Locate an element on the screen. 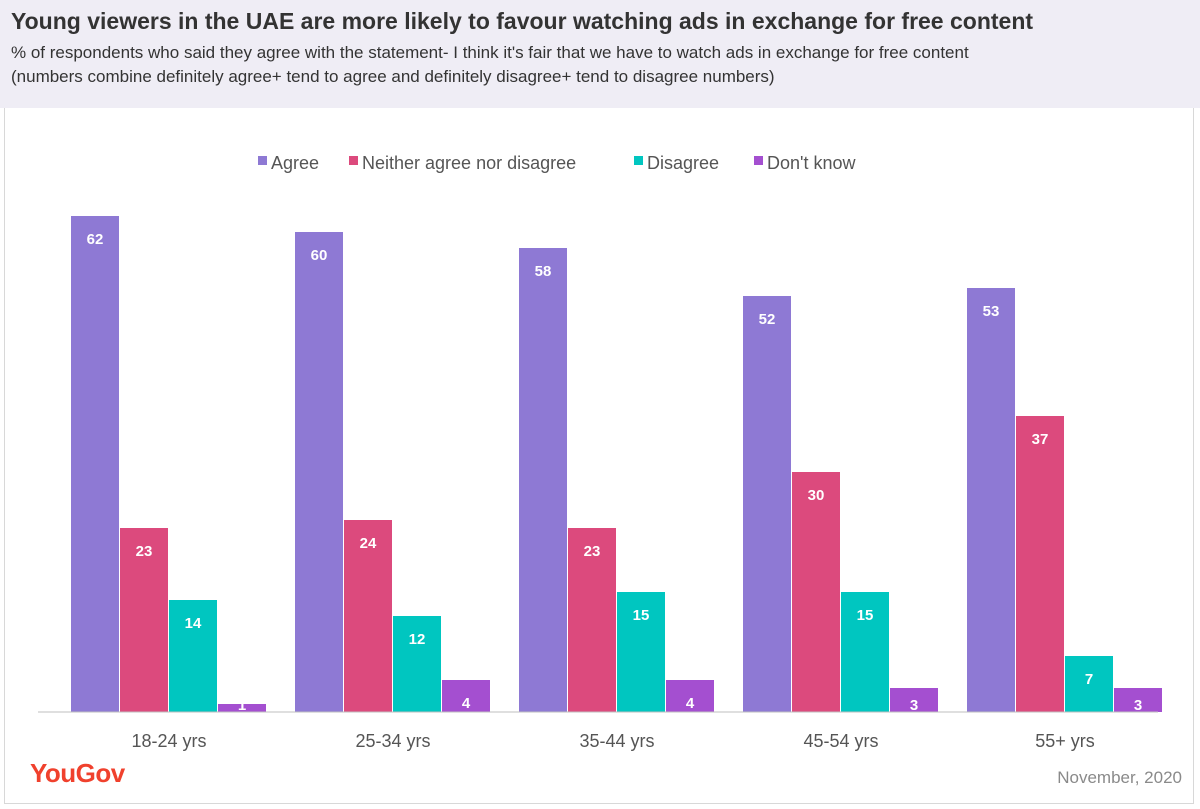 The height and width of the screenshot is (809, 1200). legend-item-0: Agree is located at coordinates (288, 163).